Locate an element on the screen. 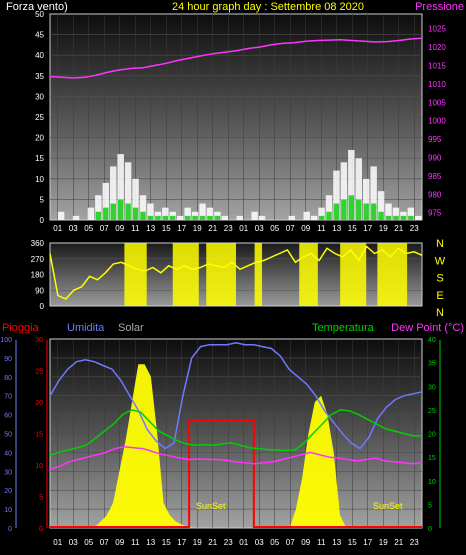 This screenshot has width=466, height=555. pressure-tick-label: 1020 is located at coordinates (437, 47).